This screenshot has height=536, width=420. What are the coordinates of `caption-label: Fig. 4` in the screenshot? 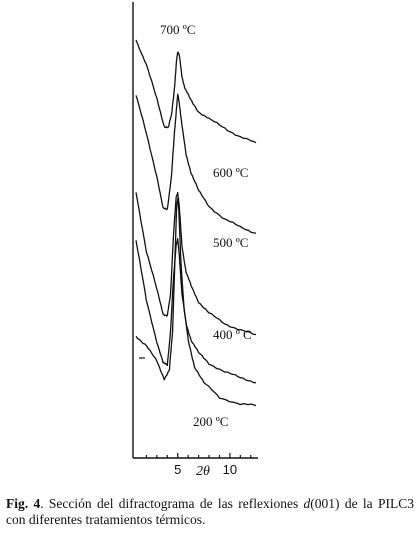 It's located at (23, 503).